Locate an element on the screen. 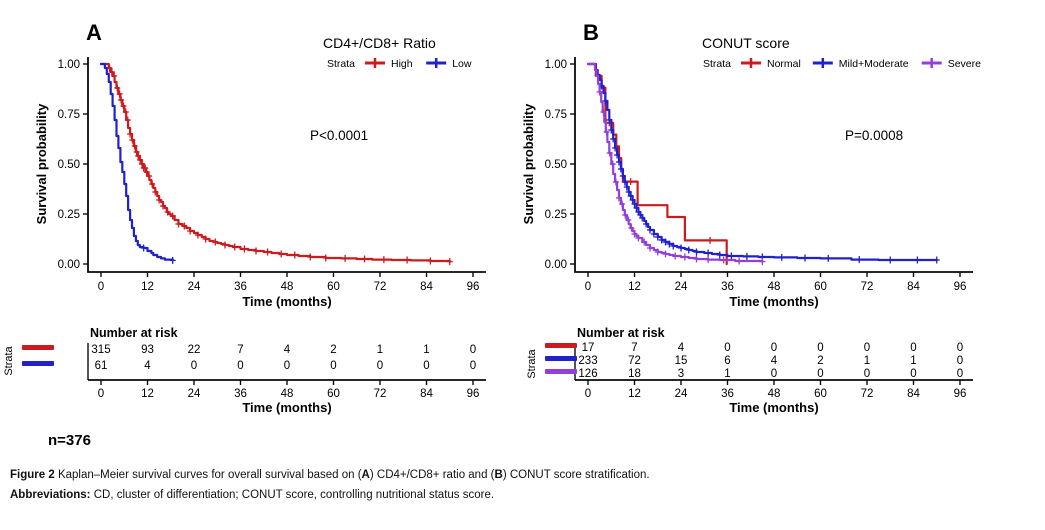 The width and height of the screenshot is (1045, 530). risk-count: 1 is located at coordinates (913, 361).